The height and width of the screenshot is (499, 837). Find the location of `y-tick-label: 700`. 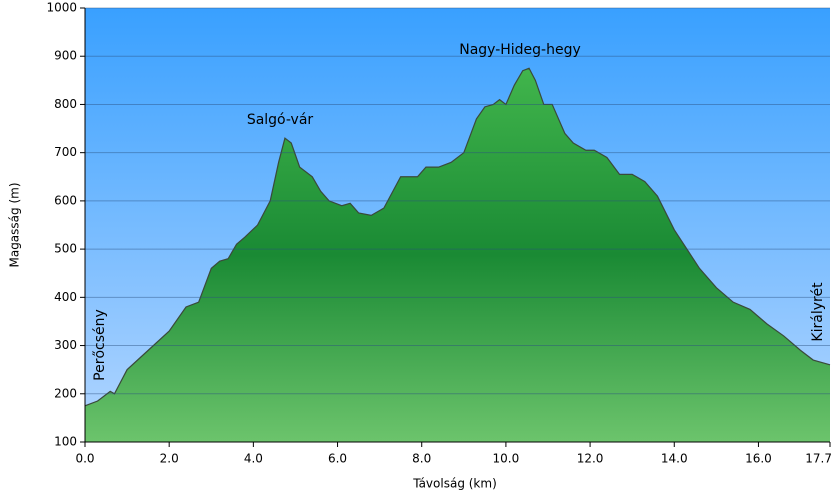

y-tick-label: 700 is located at coordinates (65, 152).